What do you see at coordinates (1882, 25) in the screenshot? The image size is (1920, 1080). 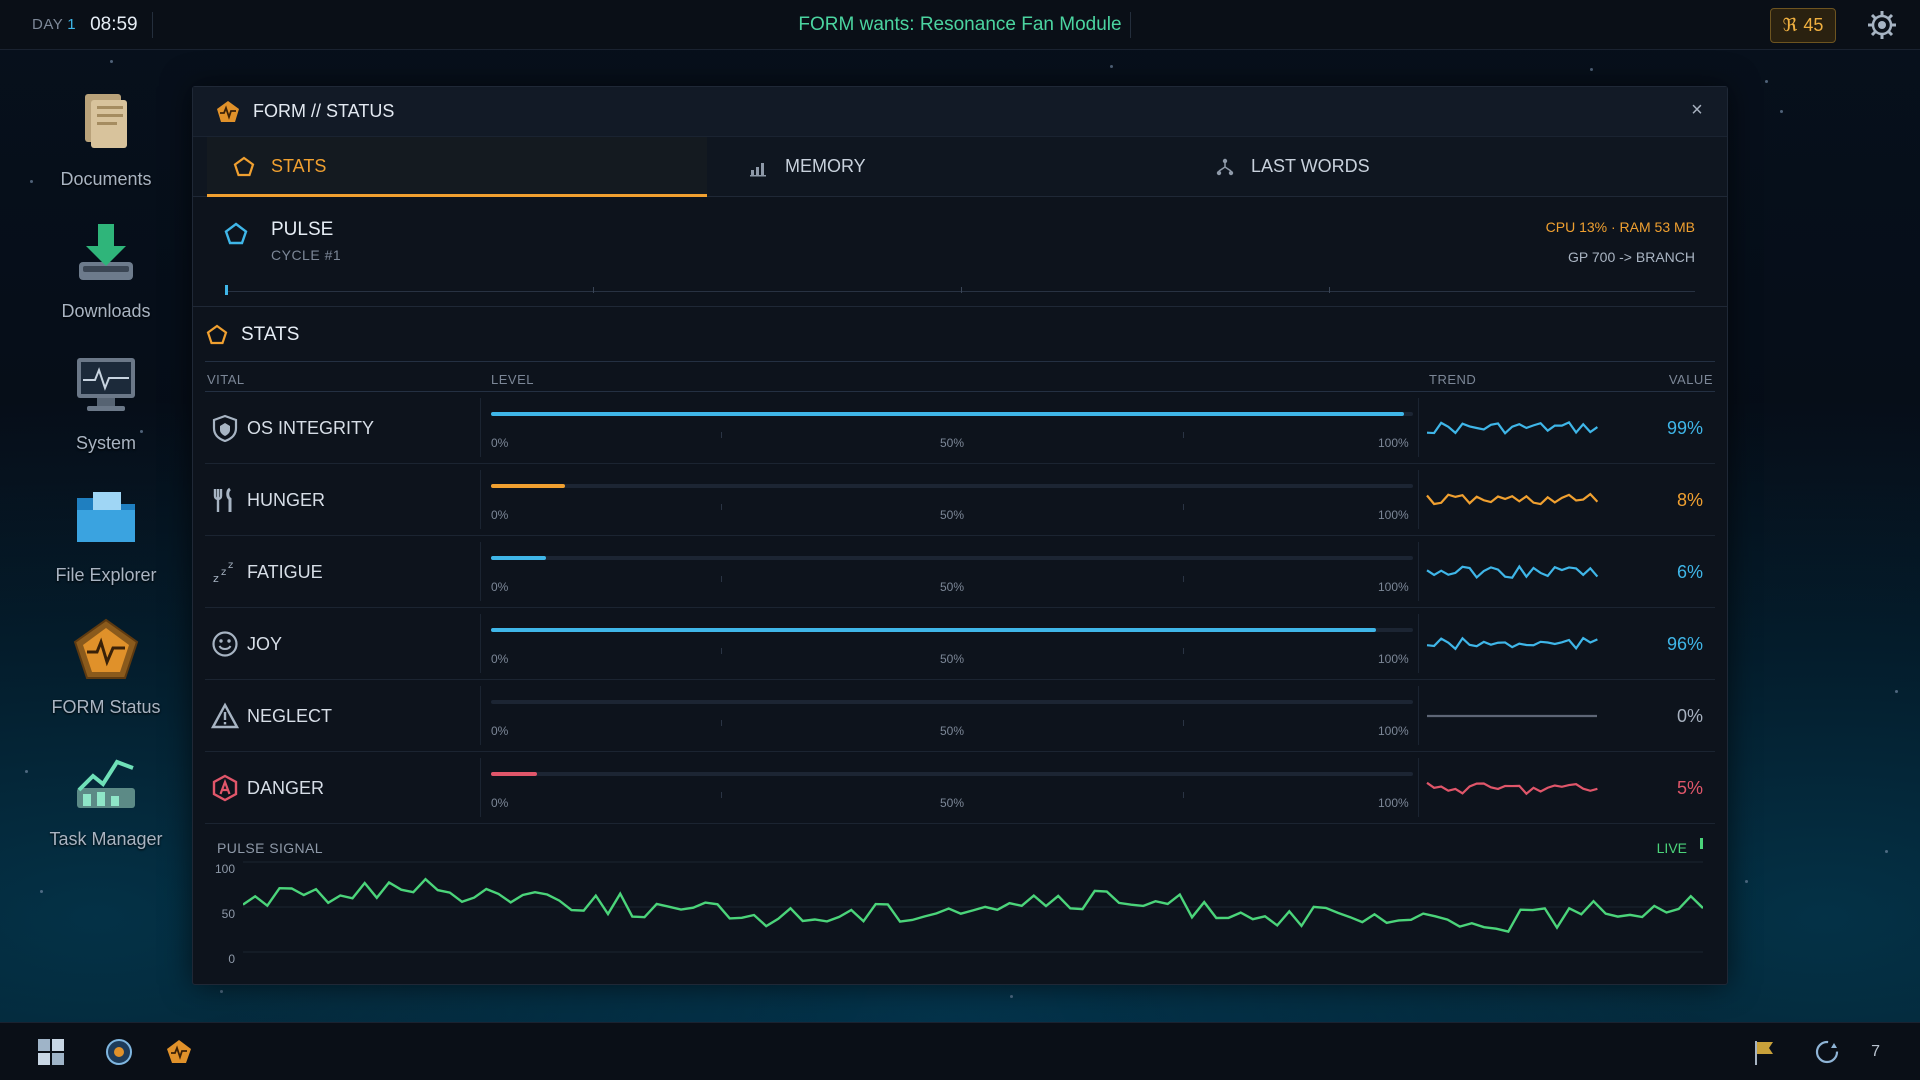 I see `gear-icon` at bounding box center [1882, 25].